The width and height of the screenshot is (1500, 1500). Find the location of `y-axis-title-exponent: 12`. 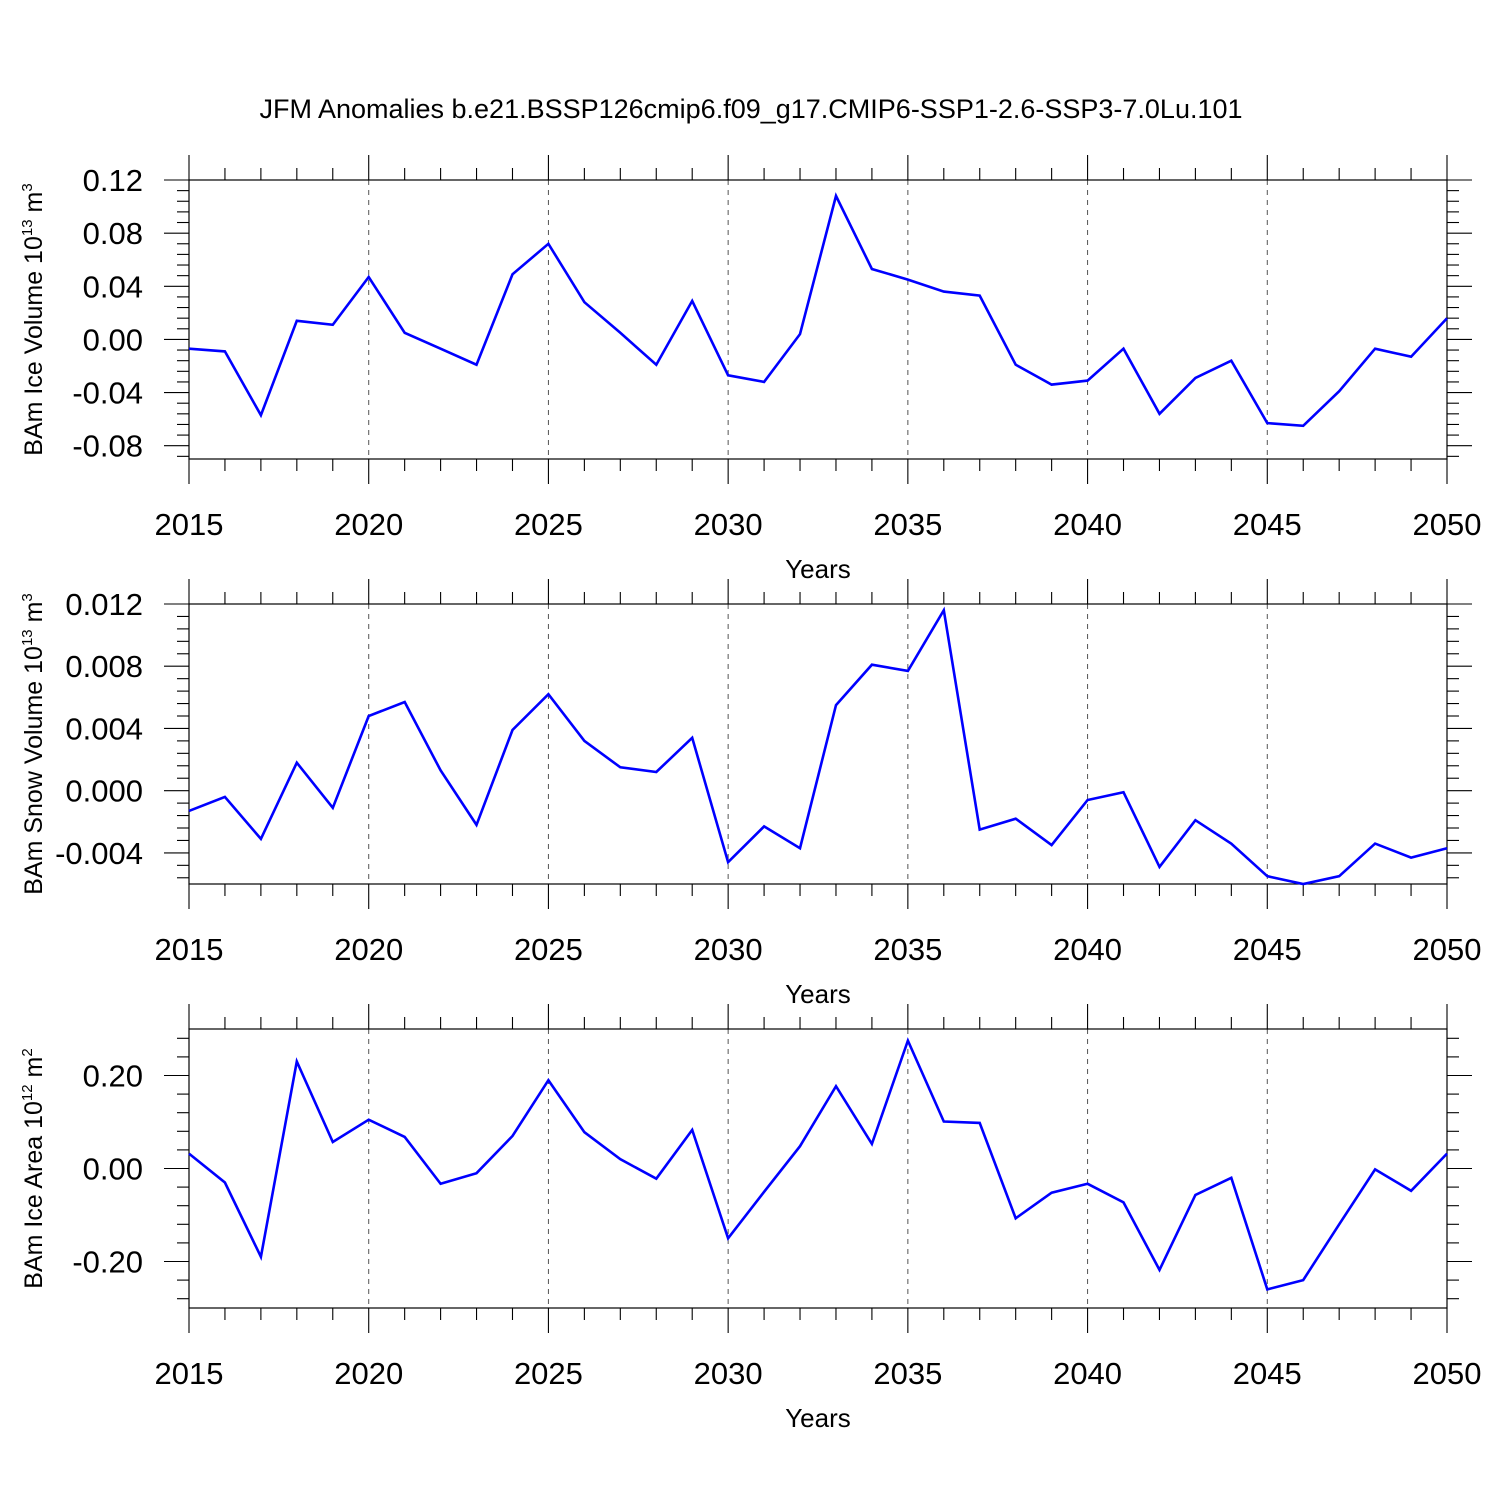

y-axis-title-exponent: 12 is located at coordinates (27, 1092).